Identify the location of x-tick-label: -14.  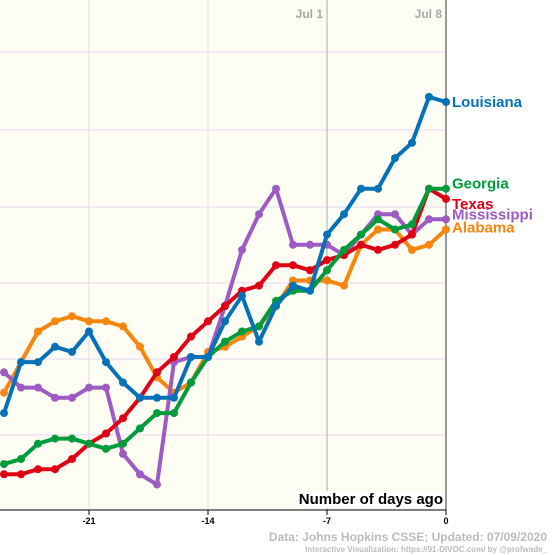
(207, 521).